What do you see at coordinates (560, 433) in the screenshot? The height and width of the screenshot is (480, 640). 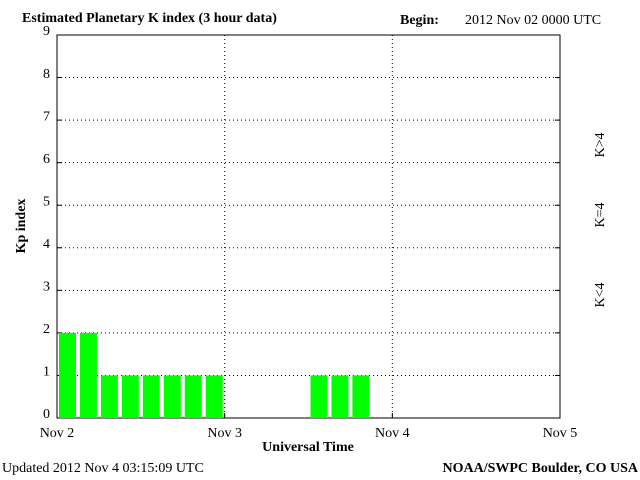 I see `x-tick-label: Nov 5` at bounding box center [560, 433].